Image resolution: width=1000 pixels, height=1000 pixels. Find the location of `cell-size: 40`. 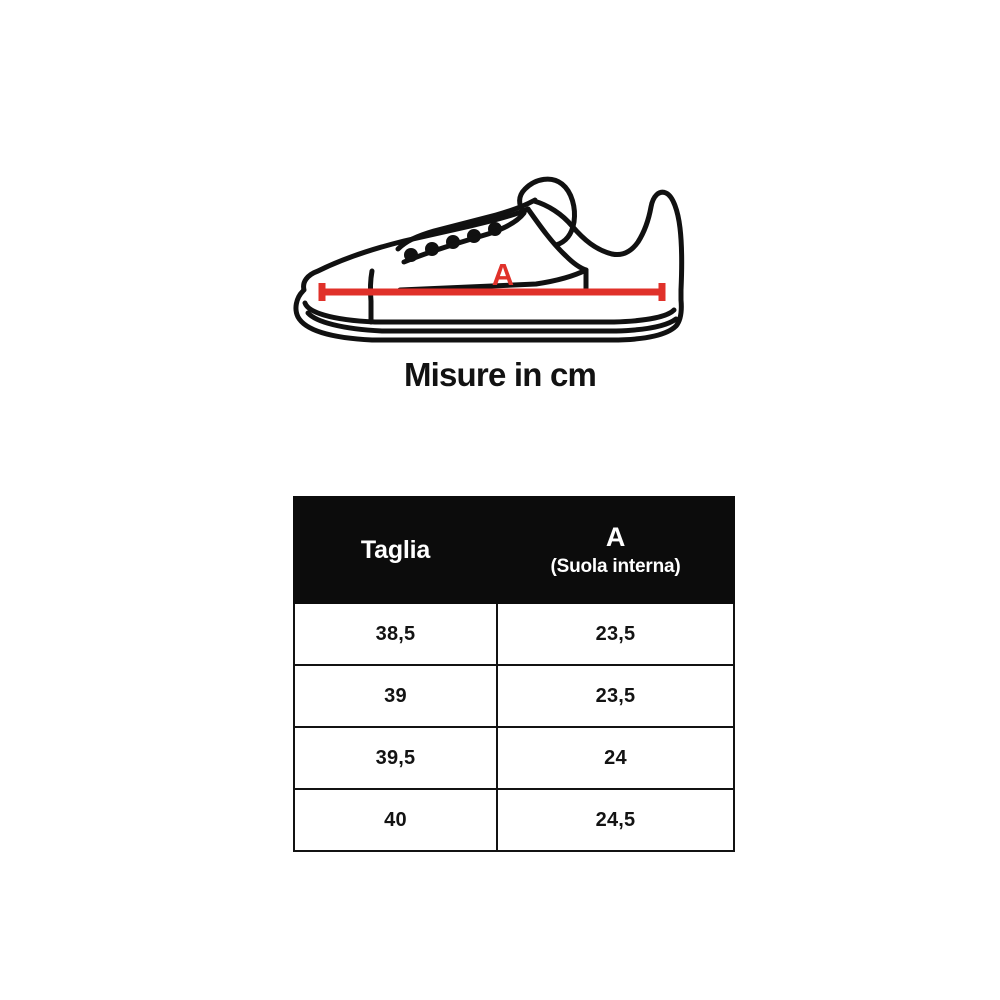

cell-size: 40 is located at coordinates (395, 820).